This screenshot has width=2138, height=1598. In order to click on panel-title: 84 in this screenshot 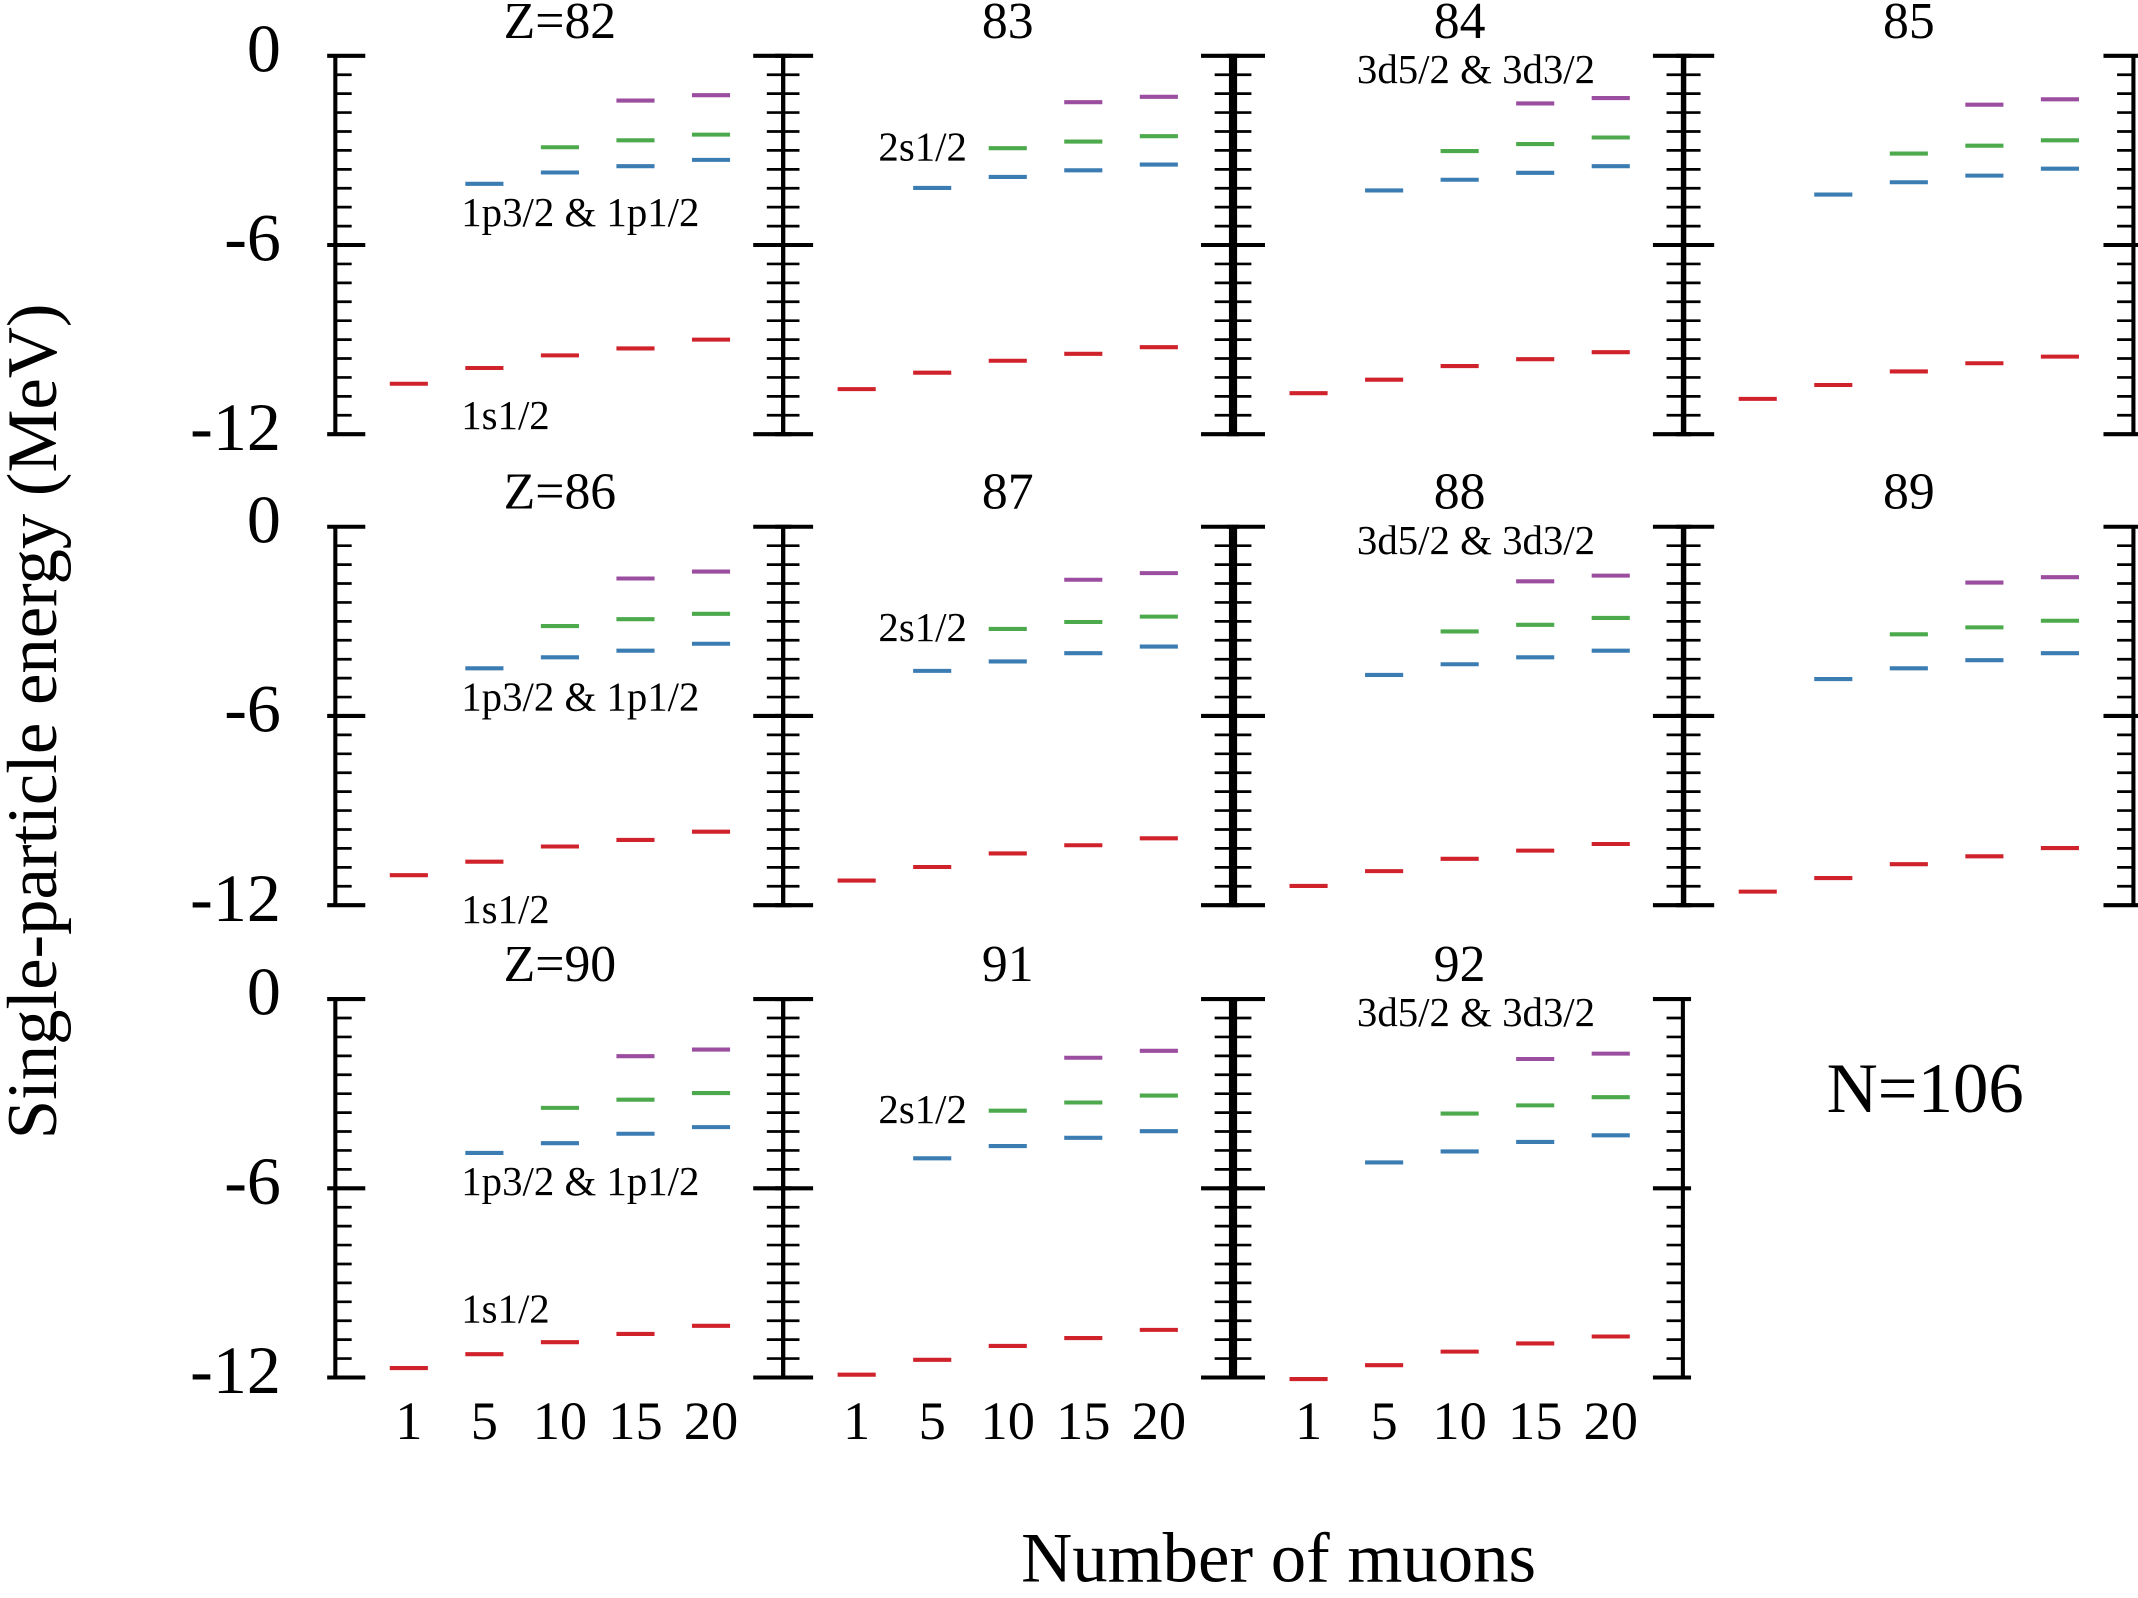, I will do `click(1460, 25)`.